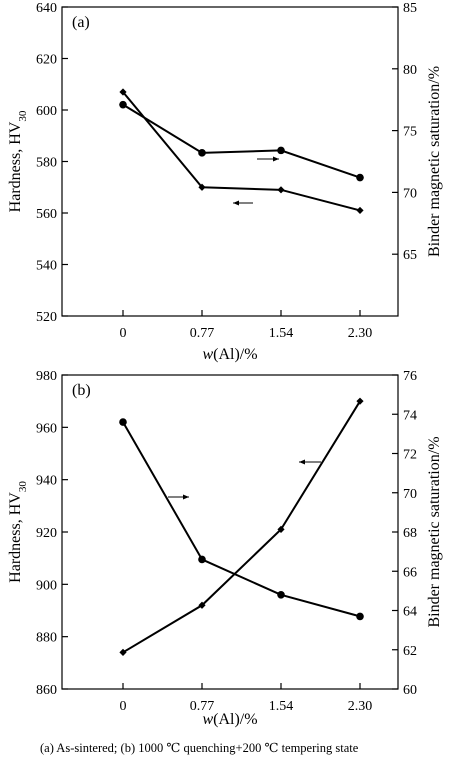 This screenshot has height=766, width=450. Describe the element at coordinates (46, 585) in the screenshot. I see `y-tick-label: 900` at that location.